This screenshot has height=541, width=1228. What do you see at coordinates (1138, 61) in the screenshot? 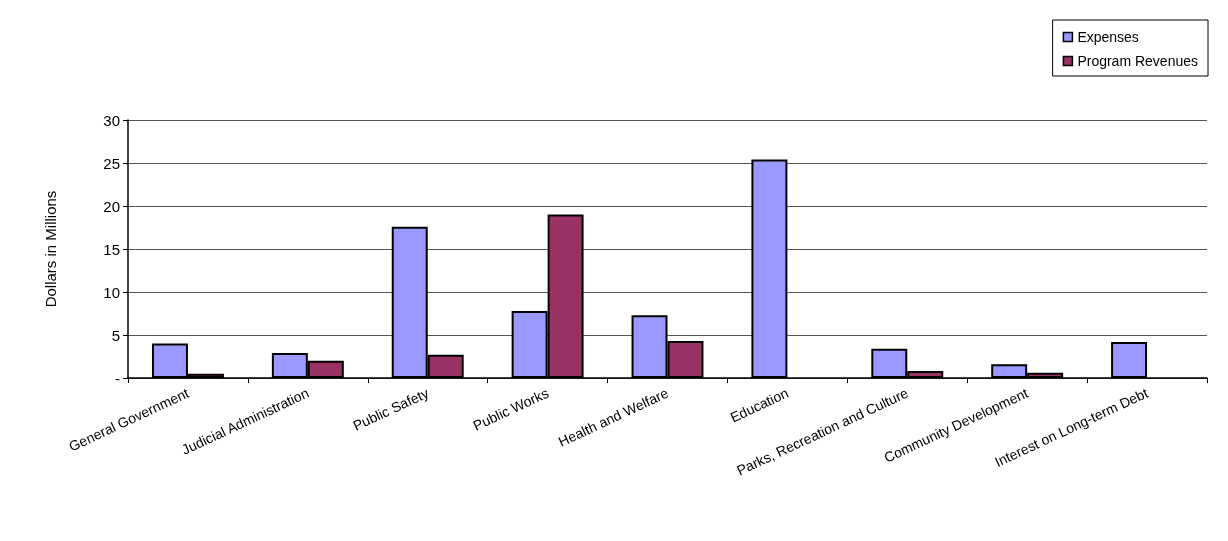
I see `legend-label: Program Revenues` at bounding box center [1138, 61].